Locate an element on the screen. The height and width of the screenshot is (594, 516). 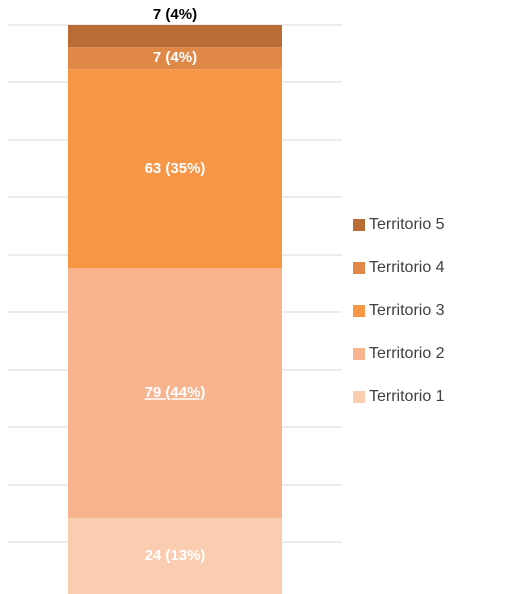
data-label: 79 (44%) is located at coordinates (175, 392).